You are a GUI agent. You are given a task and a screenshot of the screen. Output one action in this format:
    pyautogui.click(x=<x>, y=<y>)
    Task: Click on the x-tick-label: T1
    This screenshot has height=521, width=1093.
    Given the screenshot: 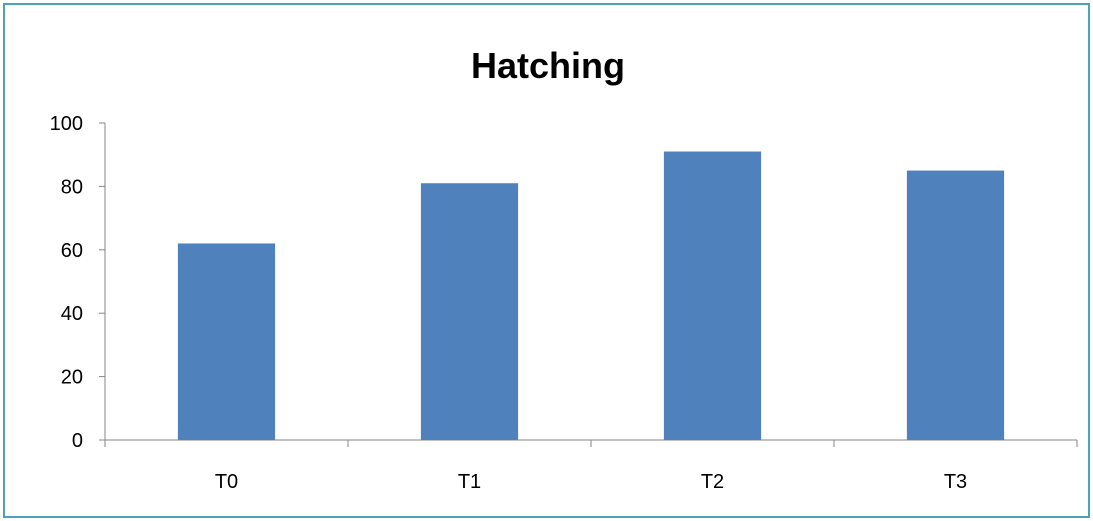 What is the action you would take?
    pyautogui.click(x=469, y=482)
    